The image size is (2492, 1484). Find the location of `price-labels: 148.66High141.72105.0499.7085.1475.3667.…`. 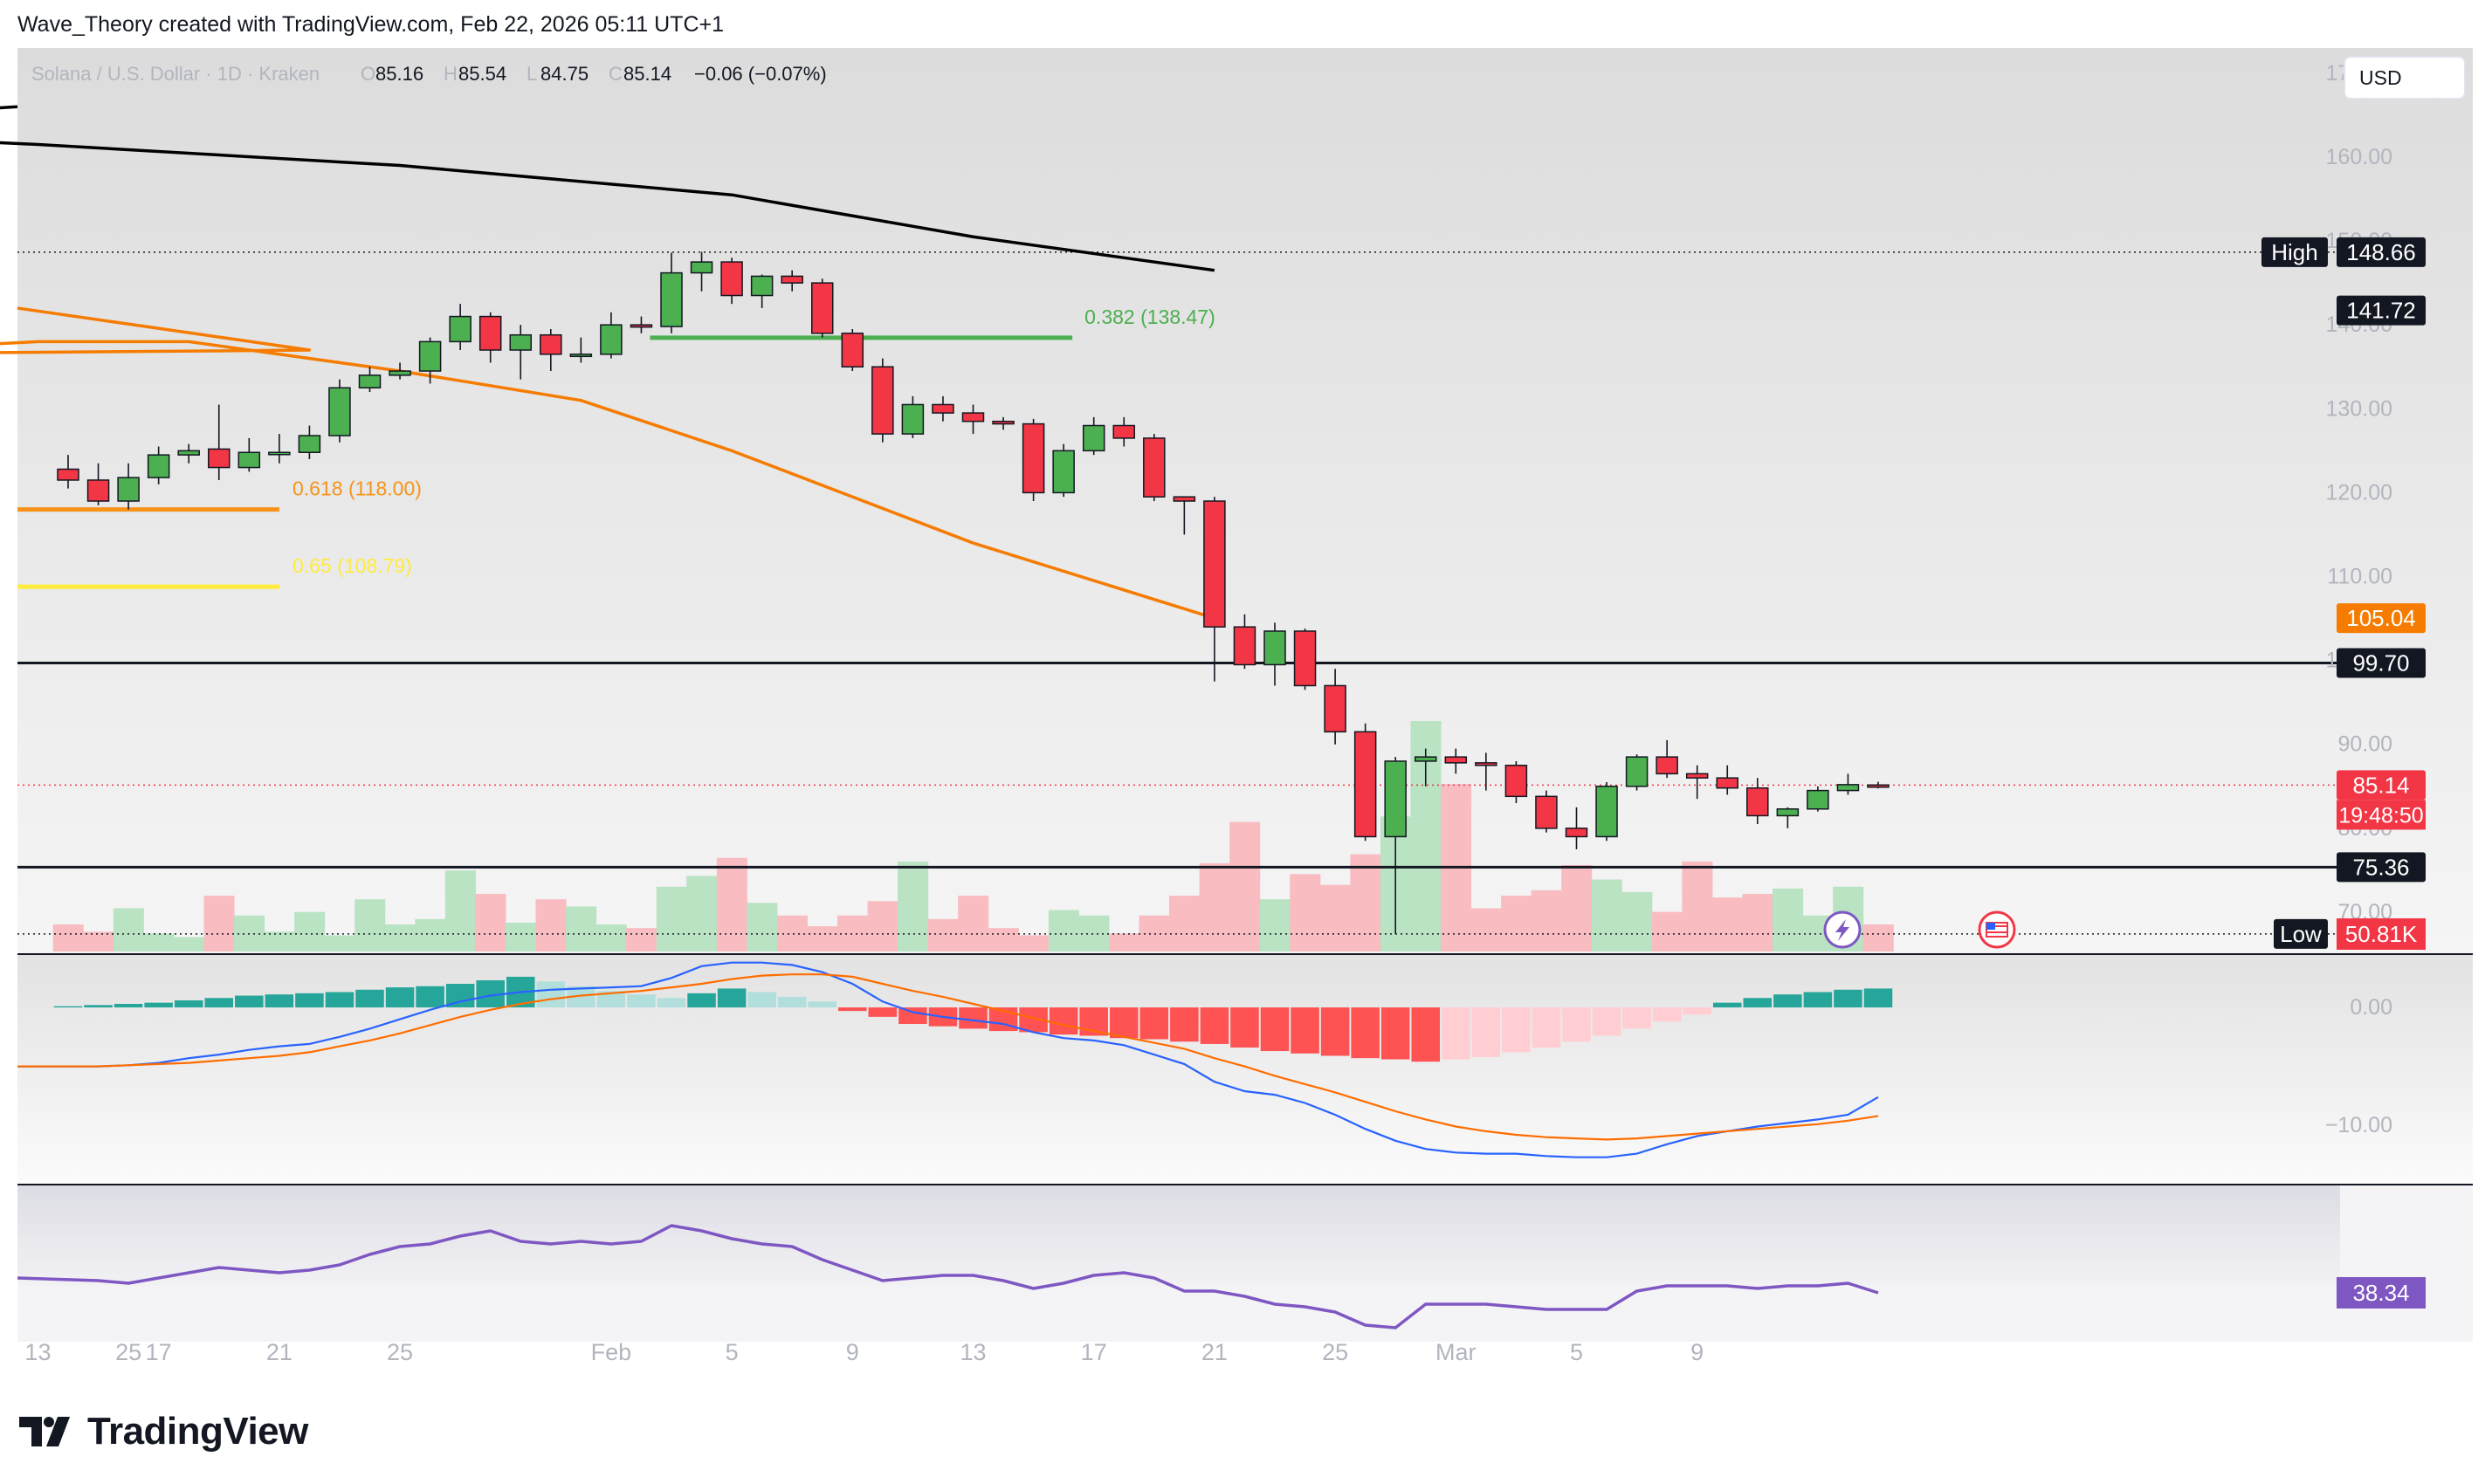

price-labels: 148.66High141.72105.0499.7085.1475.3667.… is located at coordinates (2343, 773).